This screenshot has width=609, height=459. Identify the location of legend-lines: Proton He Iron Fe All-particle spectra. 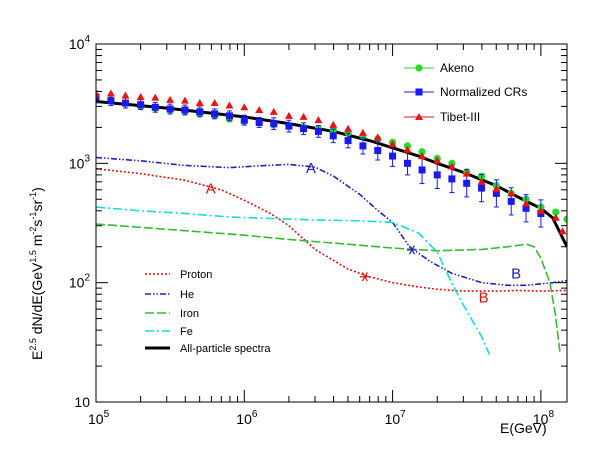
(208, 312).